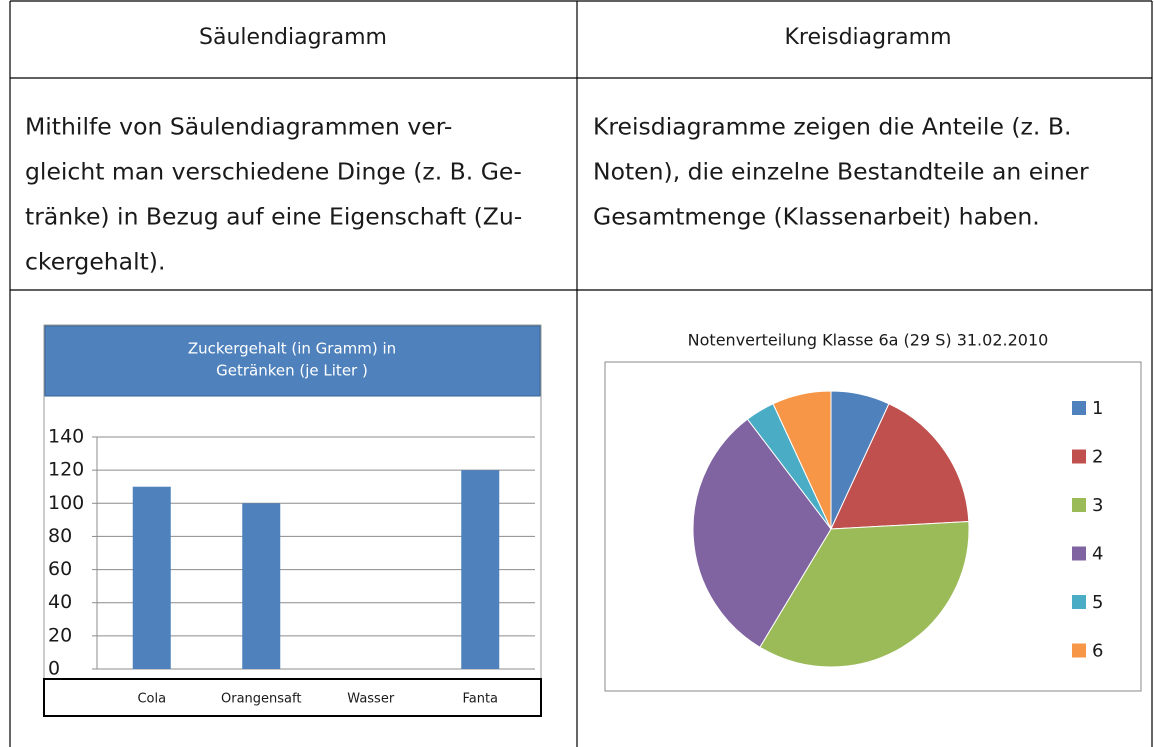 The height and width of the screenshot is (747, 1154). I want to click on x-tick-label: Fanta, so click(480, 699).